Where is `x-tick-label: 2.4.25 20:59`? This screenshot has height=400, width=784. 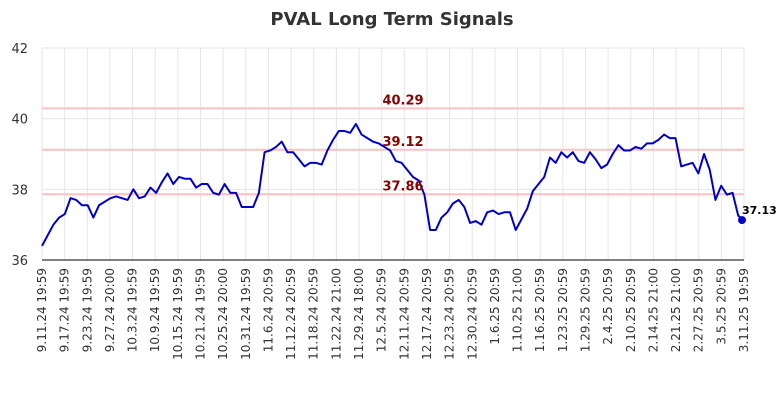
x-tick-label: 2.4.25 20:59 is located at coordinates (608, 306).